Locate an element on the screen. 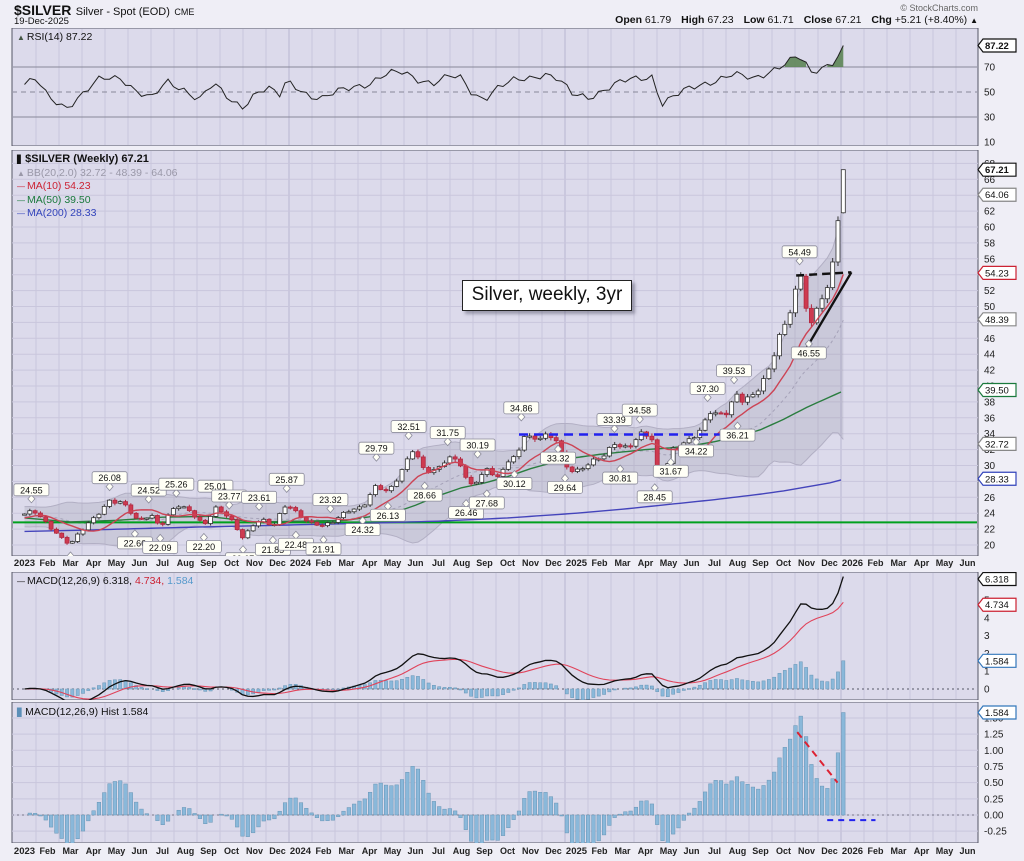 The height and width of the screenshot is (861, 1024). low-label: Low is located at coordinates (754, 20).